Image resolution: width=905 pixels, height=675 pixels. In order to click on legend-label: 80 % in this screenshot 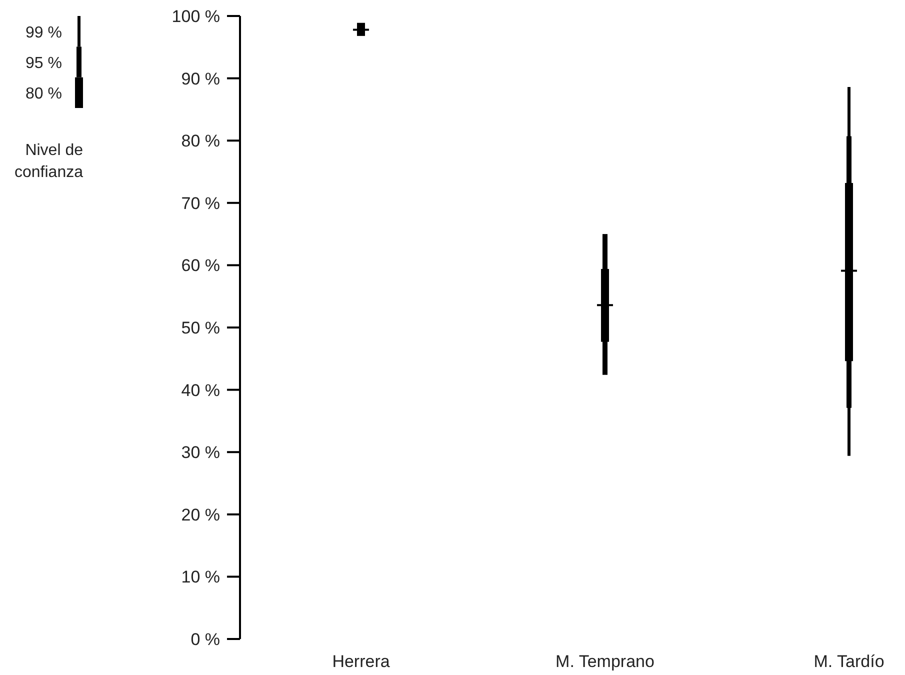, I will do `click(44, 94)`.